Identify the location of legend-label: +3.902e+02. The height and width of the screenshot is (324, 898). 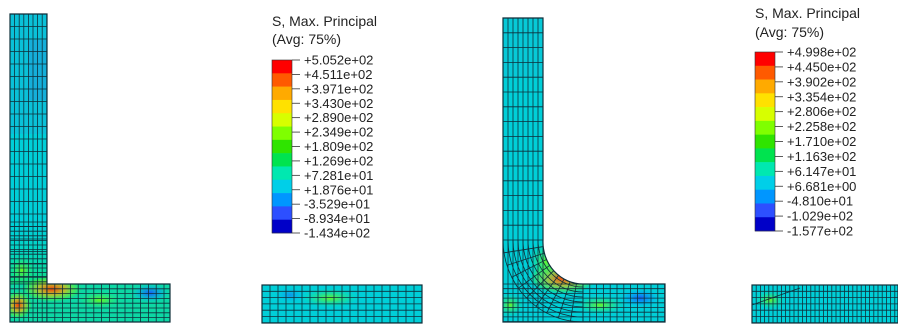
(821, 81).